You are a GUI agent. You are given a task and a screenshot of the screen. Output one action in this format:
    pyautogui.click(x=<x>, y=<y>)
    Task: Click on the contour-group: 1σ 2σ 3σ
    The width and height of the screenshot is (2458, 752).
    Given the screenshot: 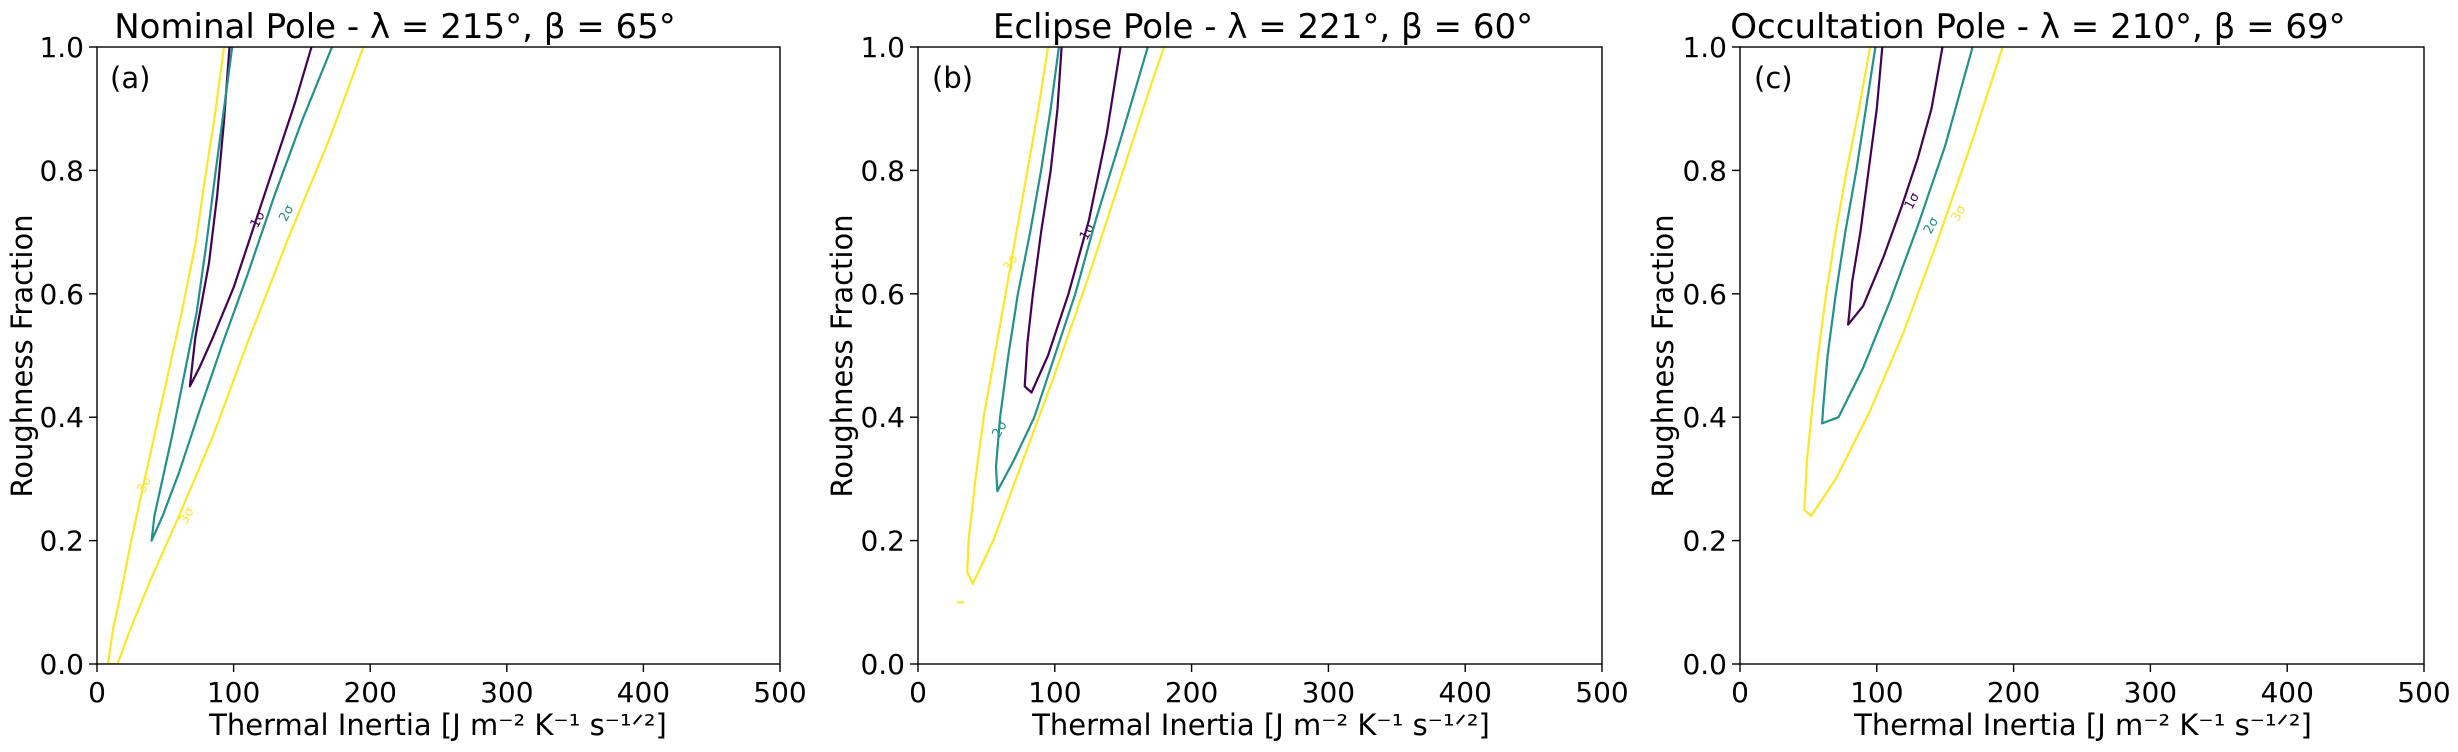 What is the action you would take?
    pyautogui.click(x=1903, y=282)
    